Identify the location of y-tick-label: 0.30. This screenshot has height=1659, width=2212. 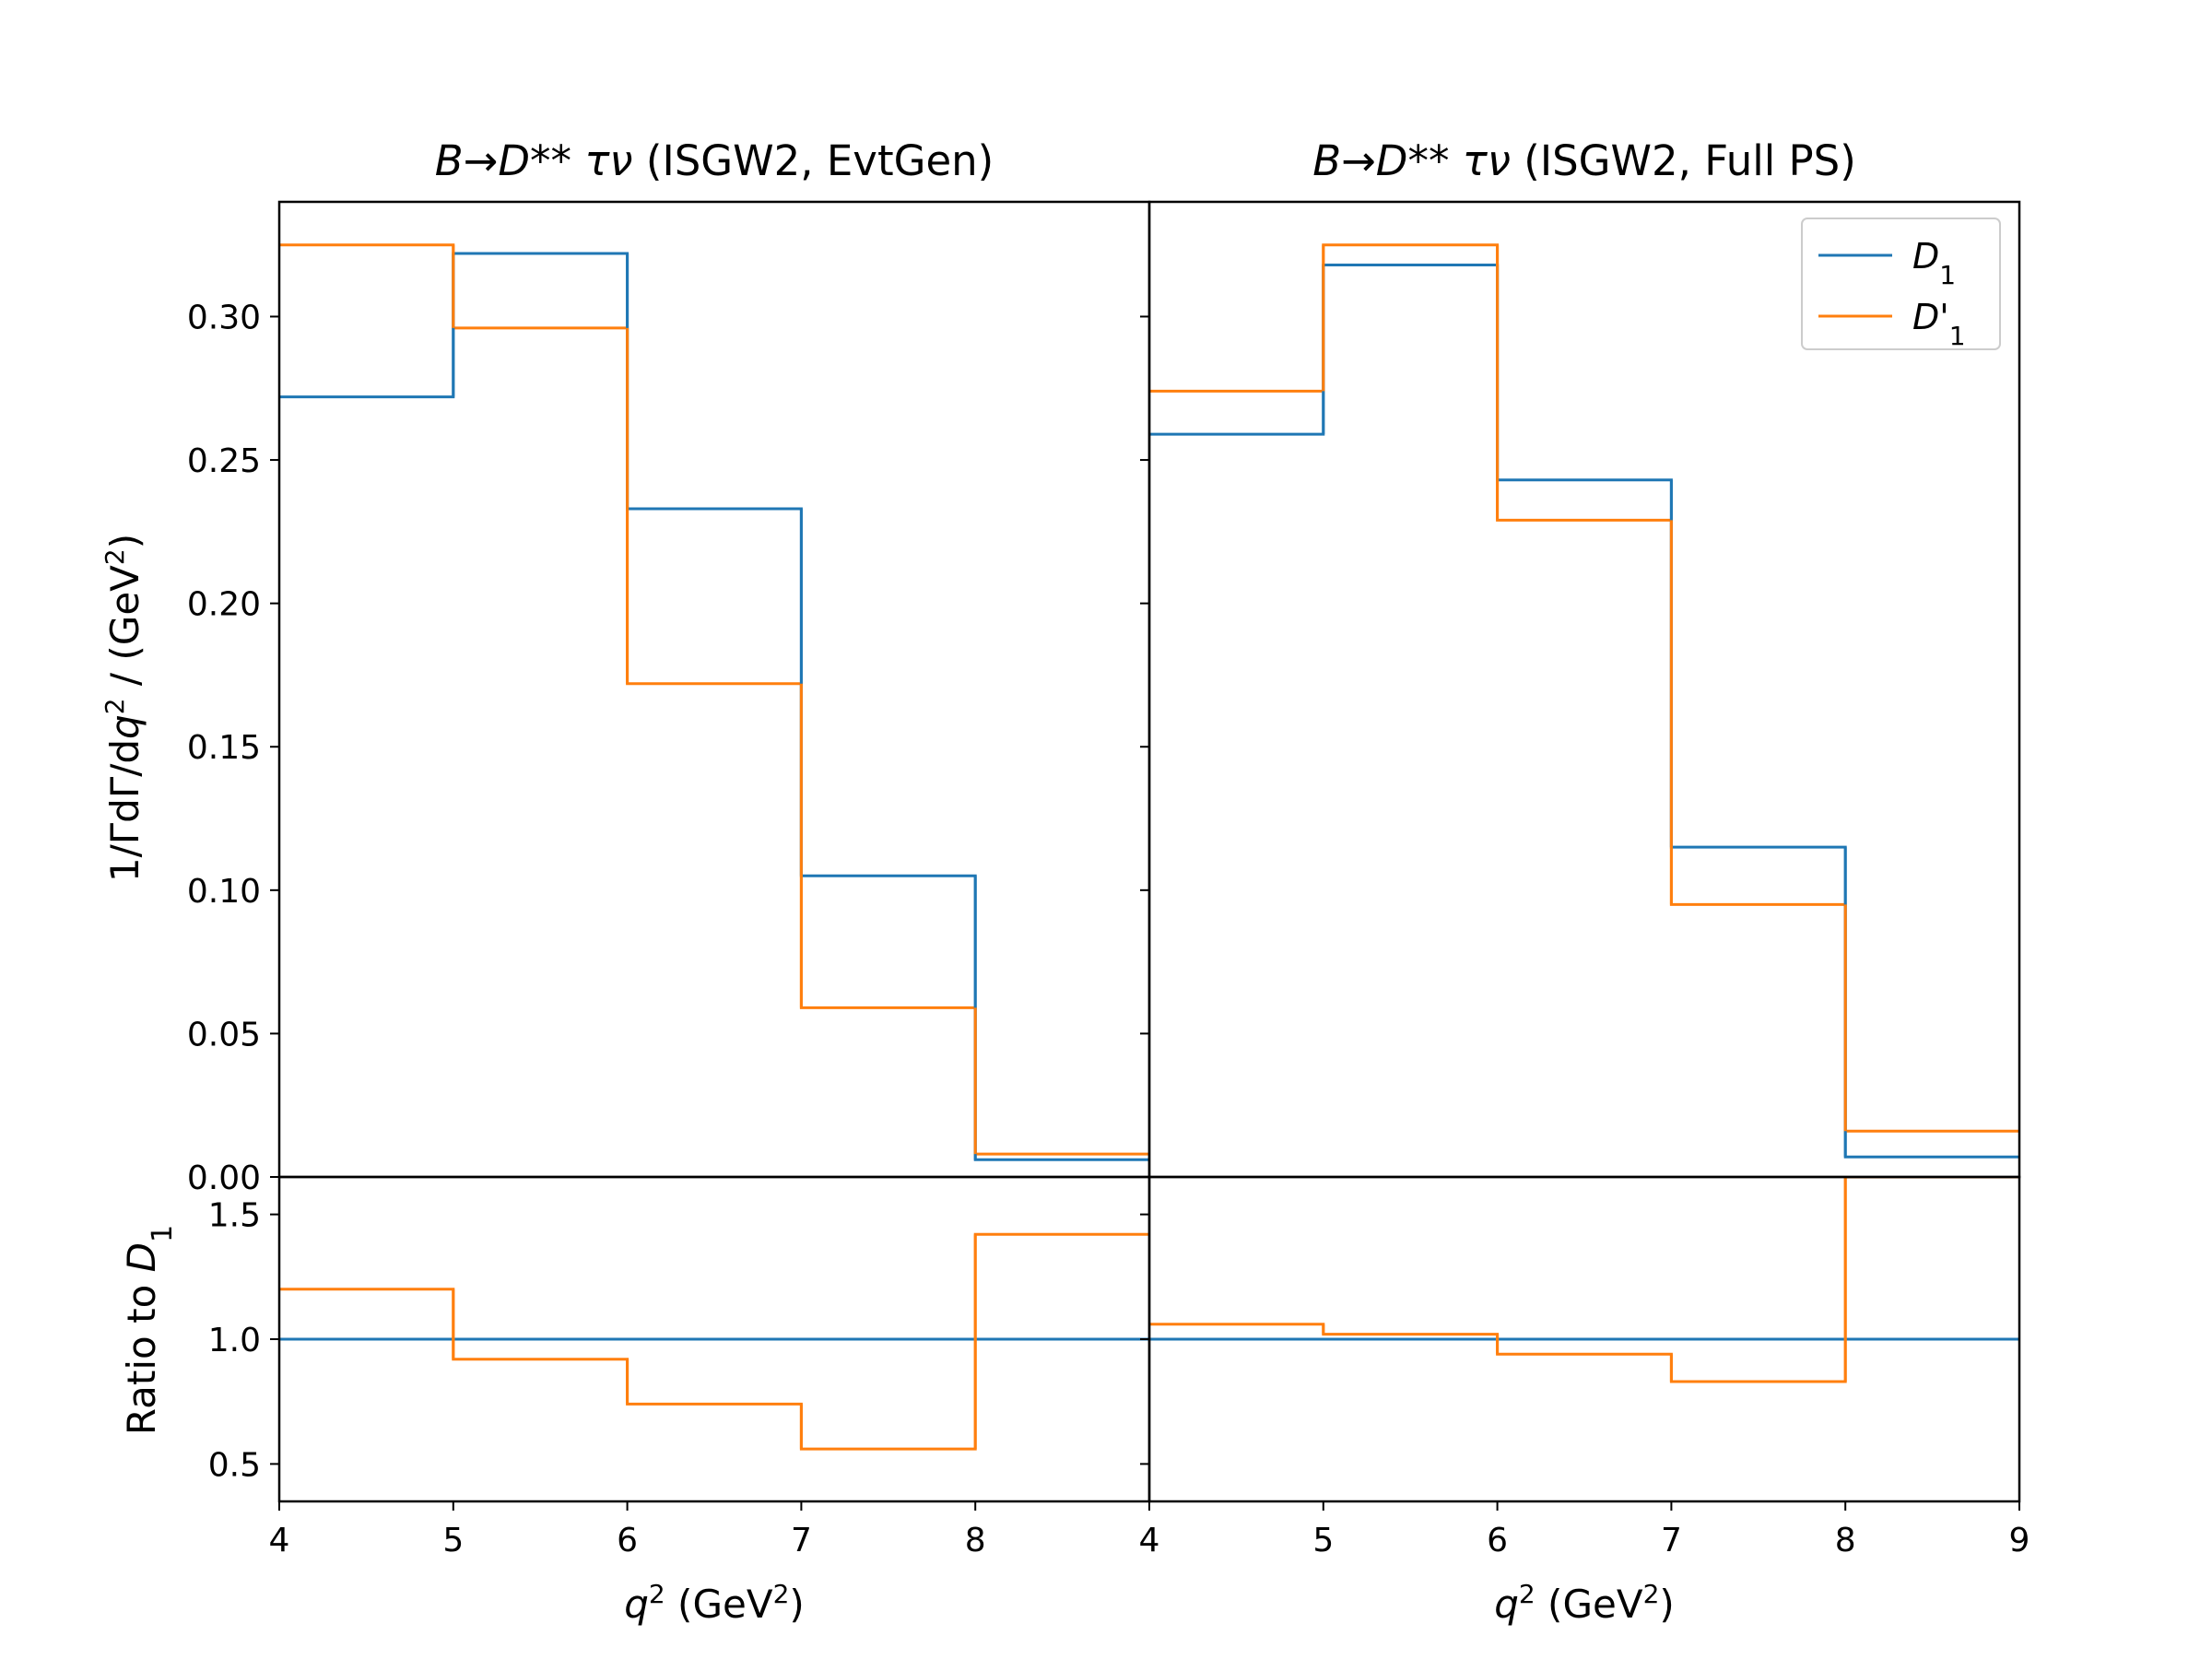
(224, 317).